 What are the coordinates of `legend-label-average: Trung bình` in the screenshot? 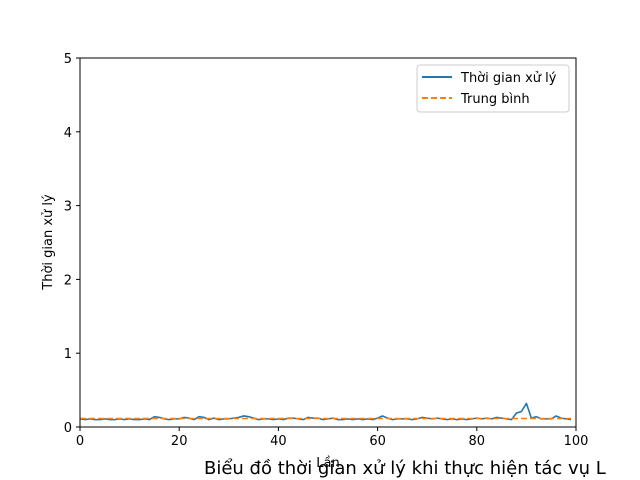 It's located at (495, 99).